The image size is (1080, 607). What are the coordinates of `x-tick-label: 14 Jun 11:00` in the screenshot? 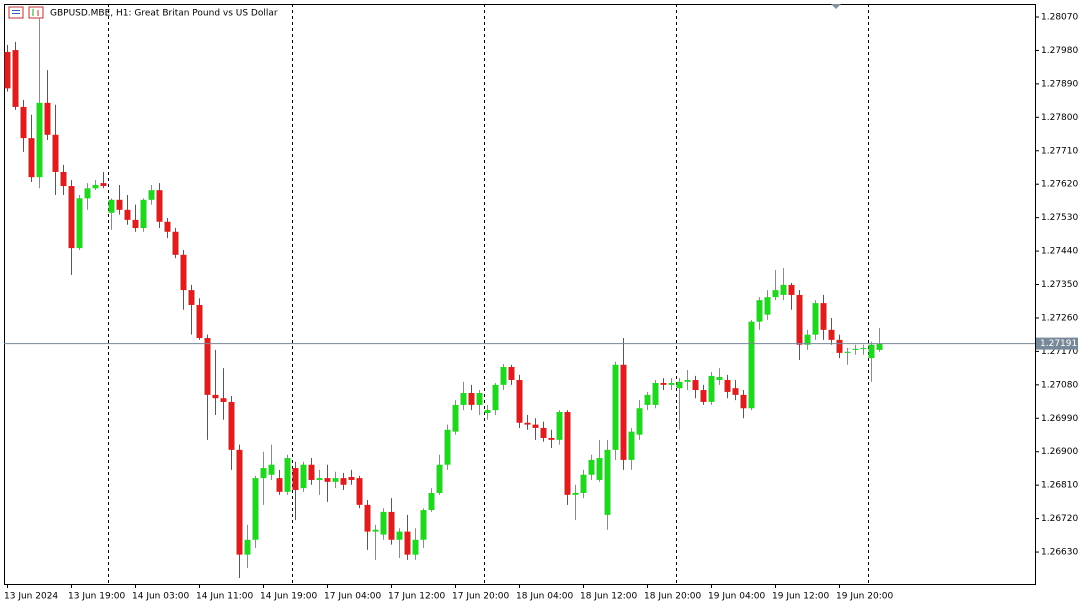 It's located at (224, 597).